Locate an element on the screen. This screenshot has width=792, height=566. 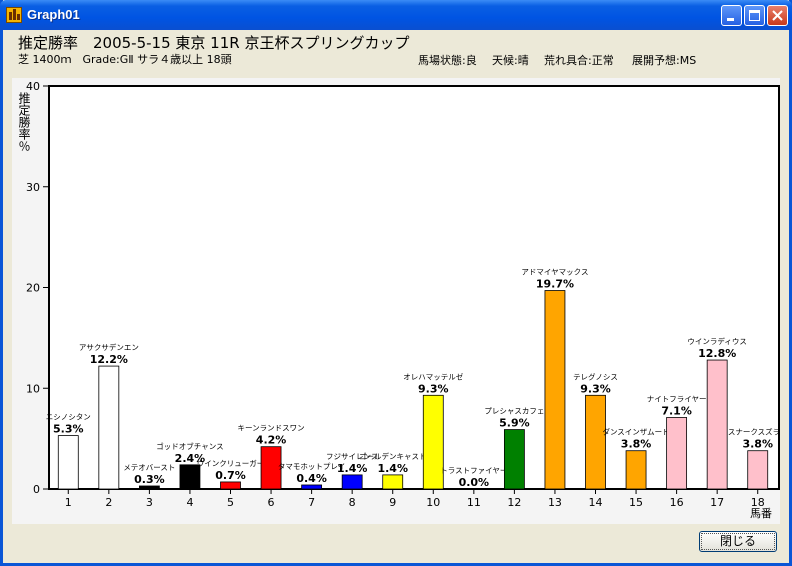
data-label: 5.3% is located at coordinates (68, 429).